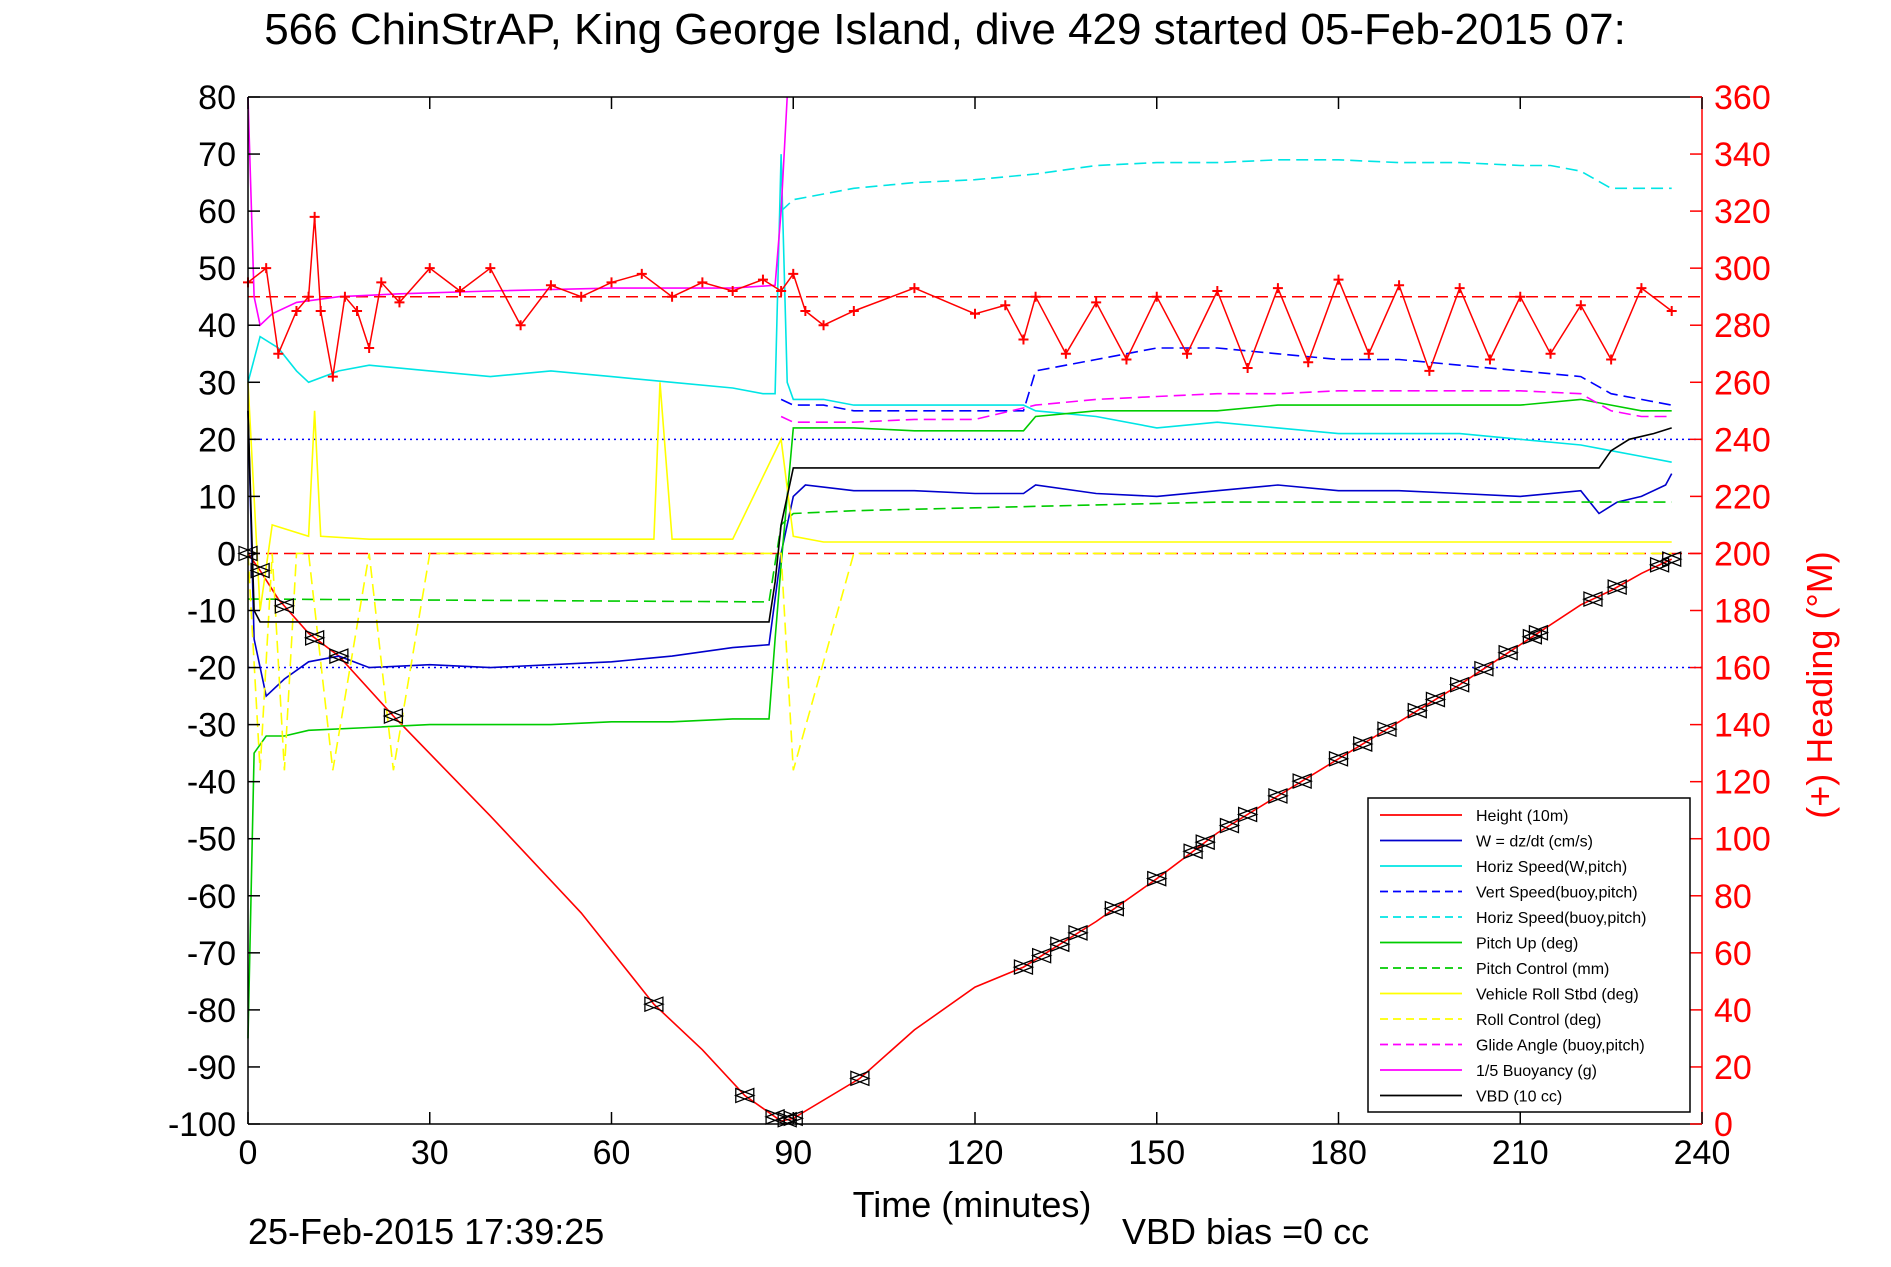  I want to click on y-tick-label: 80, so click(217, 98).